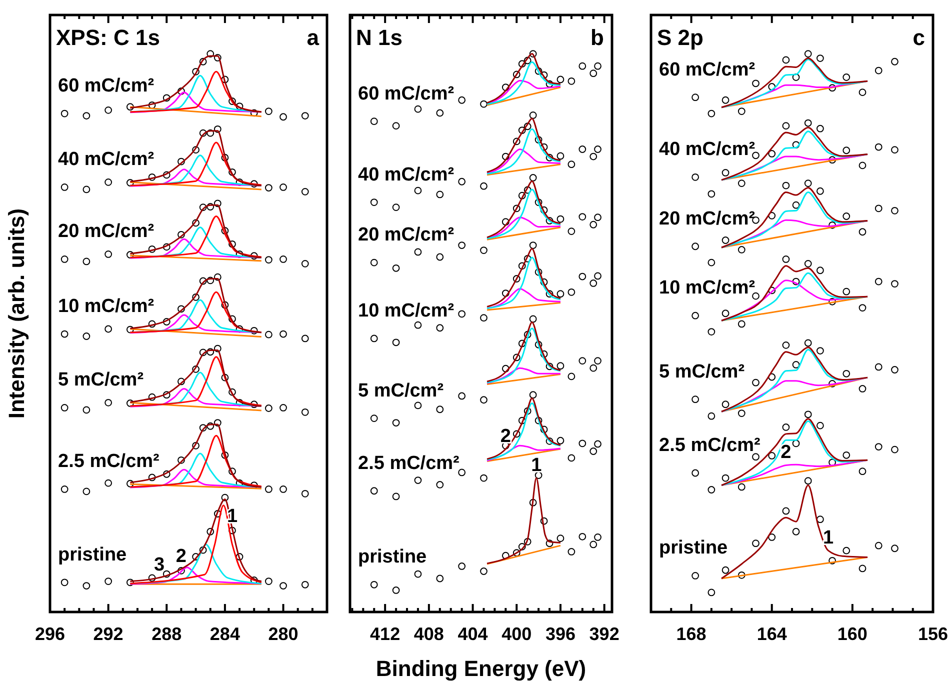 The width and height of the screenshot is (951, 682). What do you see at coordinates (108, 634) in the screenshot?
I see `x-tick-label: 292` at bounding box center [108, 634].